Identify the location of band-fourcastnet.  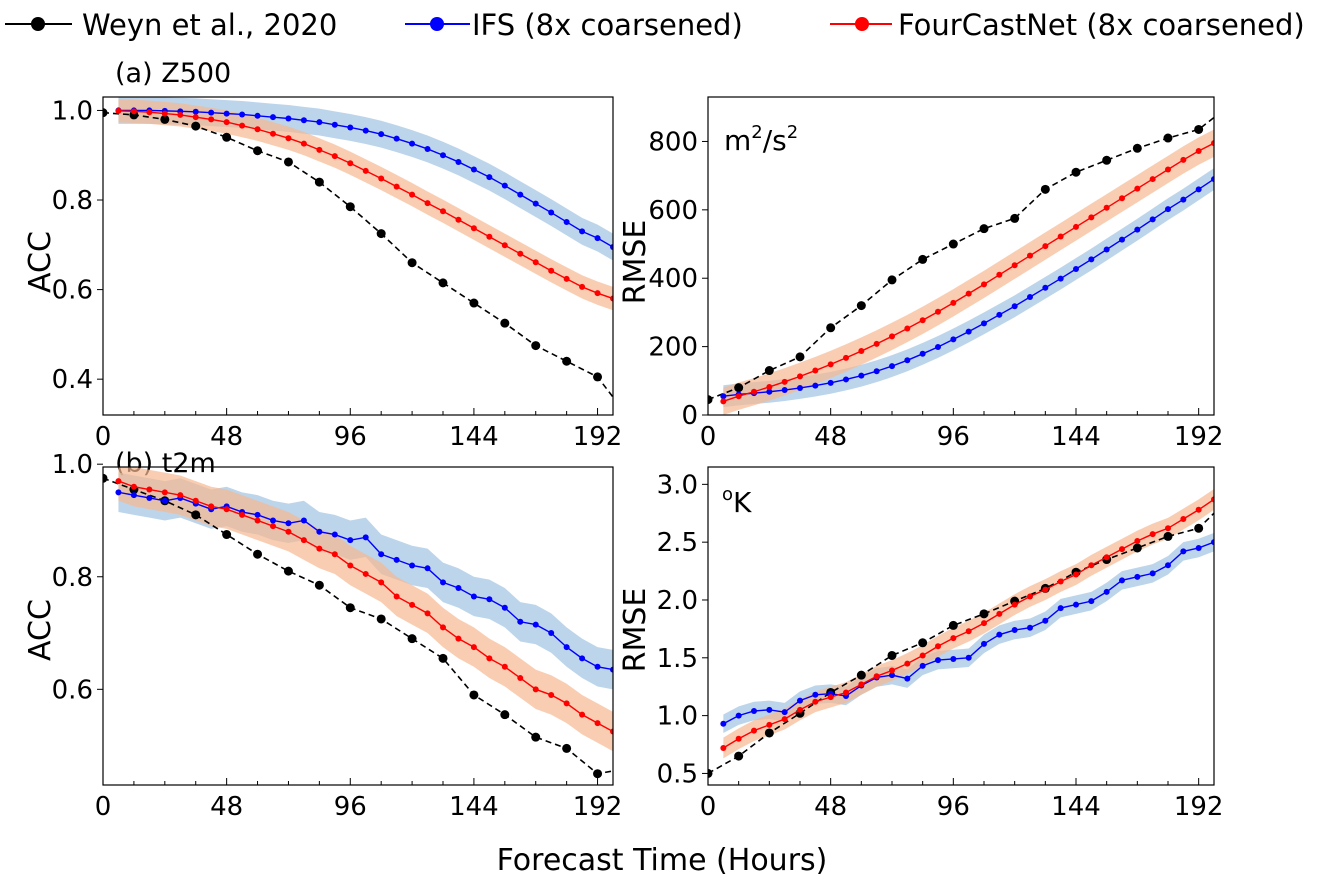
(968, 623).